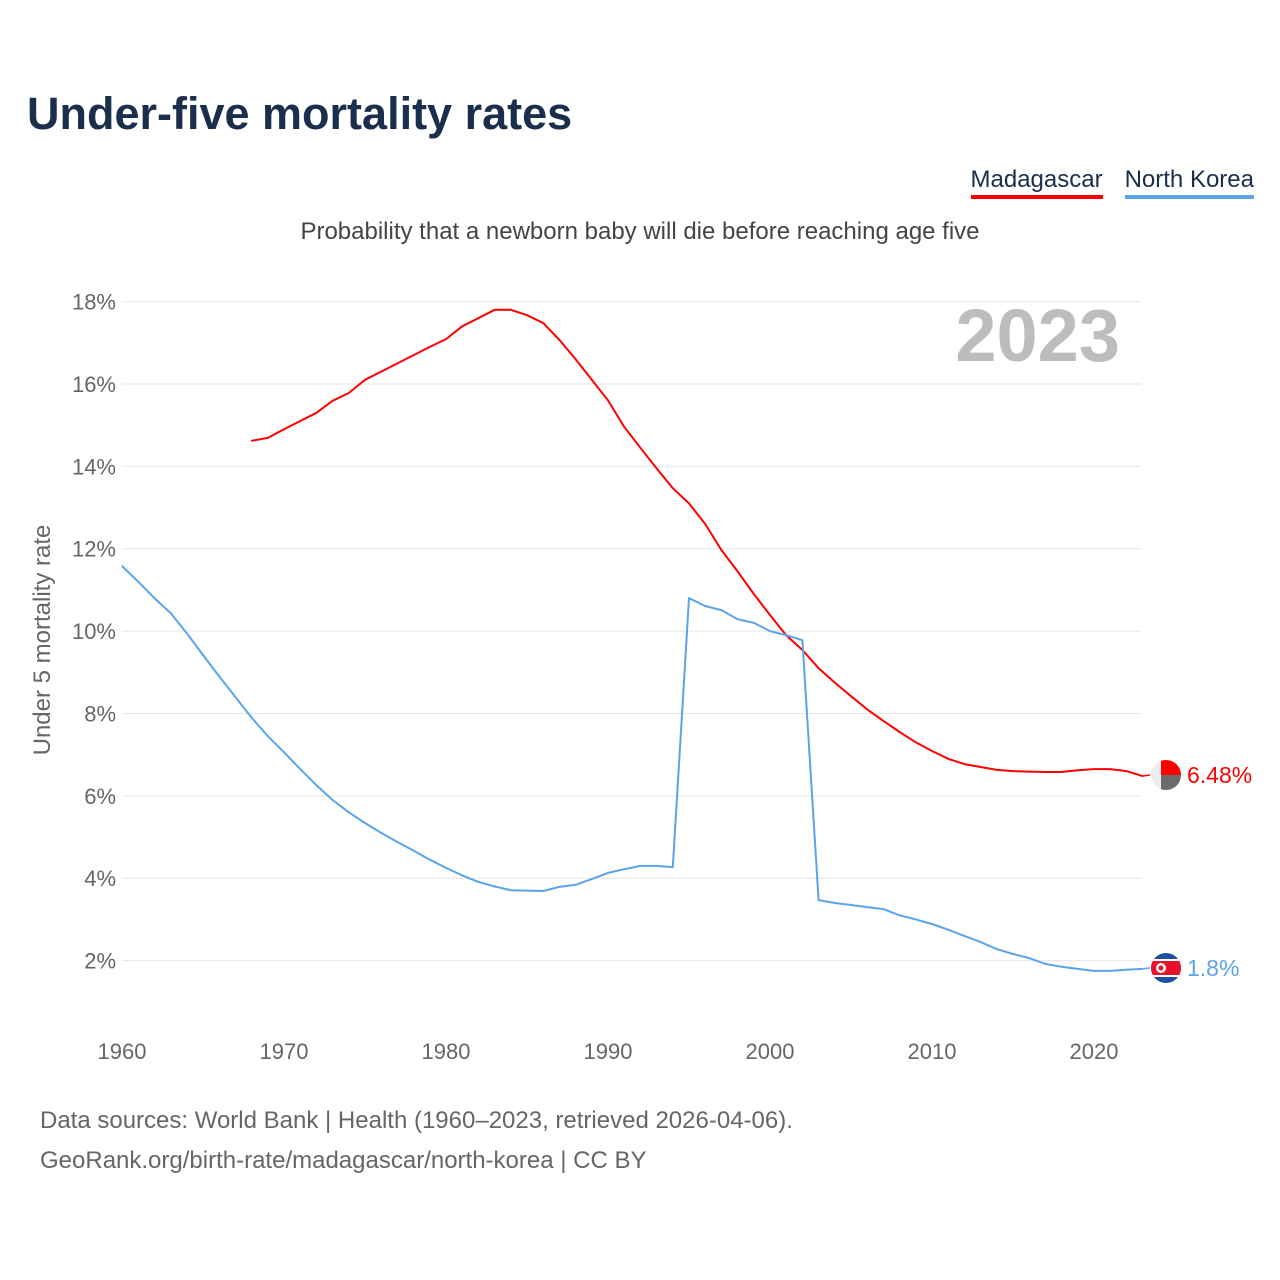 Image resolution: width=1280 pixels, height=1280 pixels. I want to click on x-tick-label: 1970, so click(284, 1051).